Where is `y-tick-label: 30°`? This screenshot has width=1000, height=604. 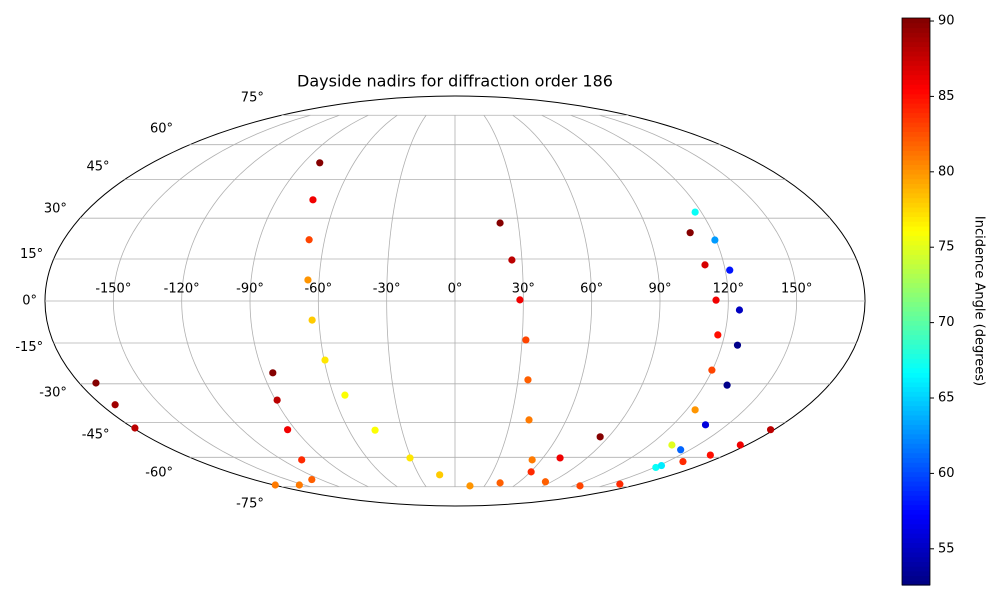 y-tick-label: 30° is located at coordinates (55, 209).